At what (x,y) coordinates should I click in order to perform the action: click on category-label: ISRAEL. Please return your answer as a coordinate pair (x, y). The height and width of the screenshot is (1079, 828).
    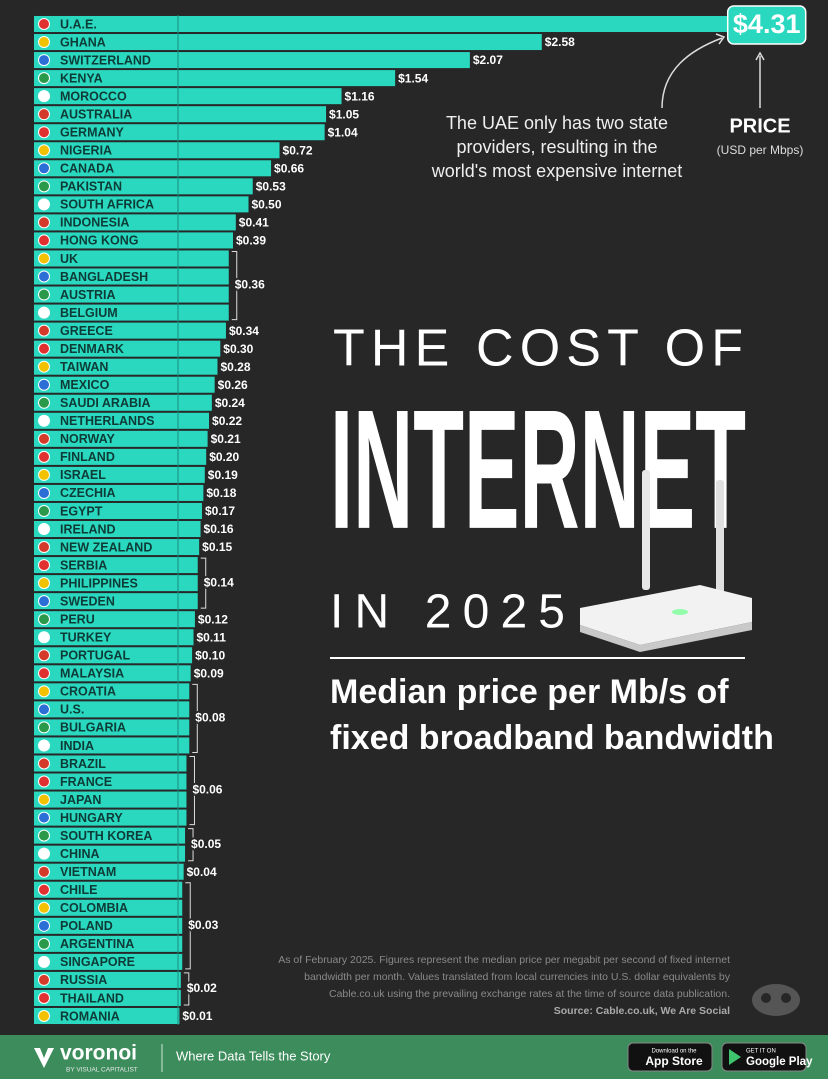
    Looking at the image, I should click on (83, 475).